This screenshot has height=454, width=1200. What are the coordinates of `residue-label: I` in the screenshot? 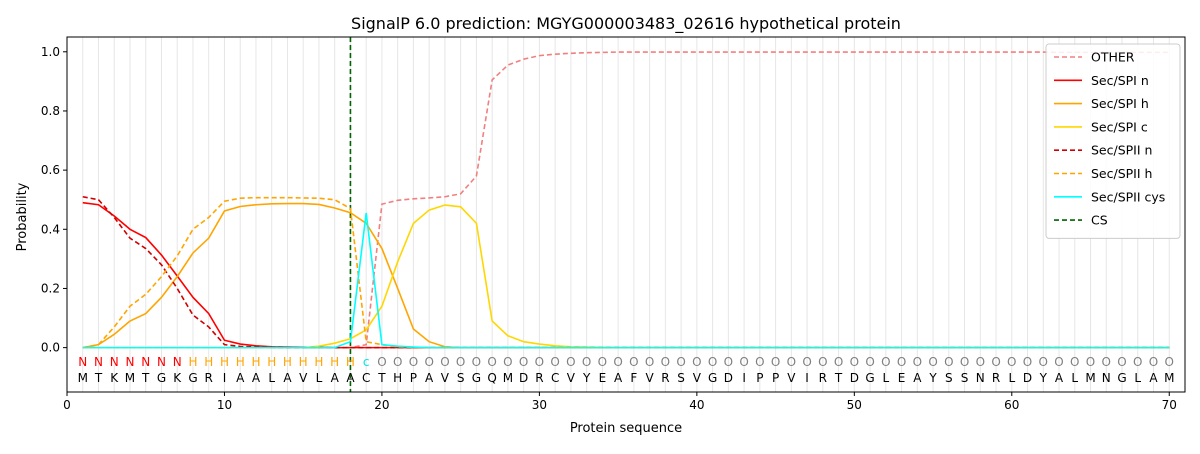 It's located at (225, 378).